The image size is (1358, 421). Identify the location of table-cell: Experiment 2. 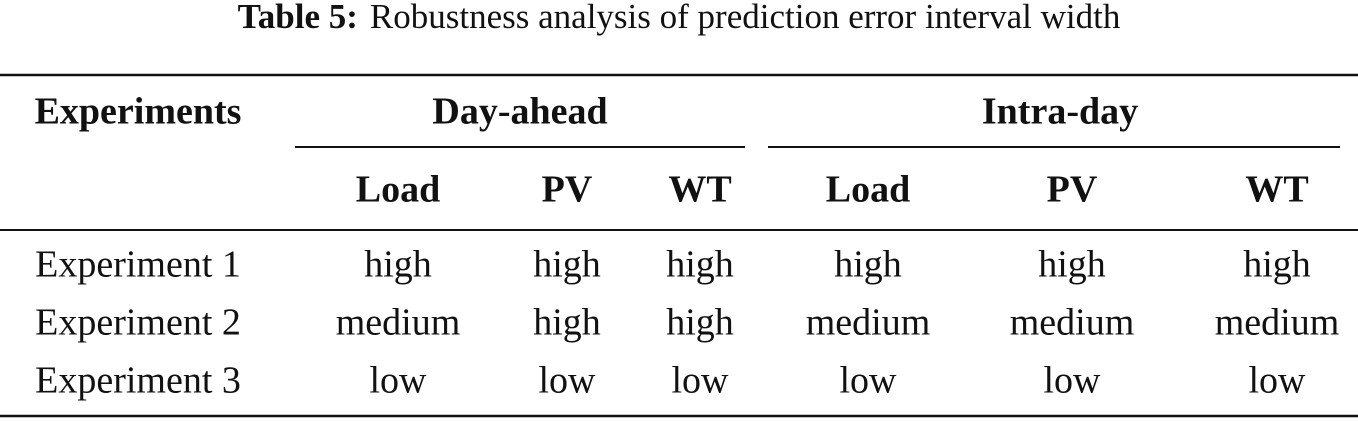
(138, 323).